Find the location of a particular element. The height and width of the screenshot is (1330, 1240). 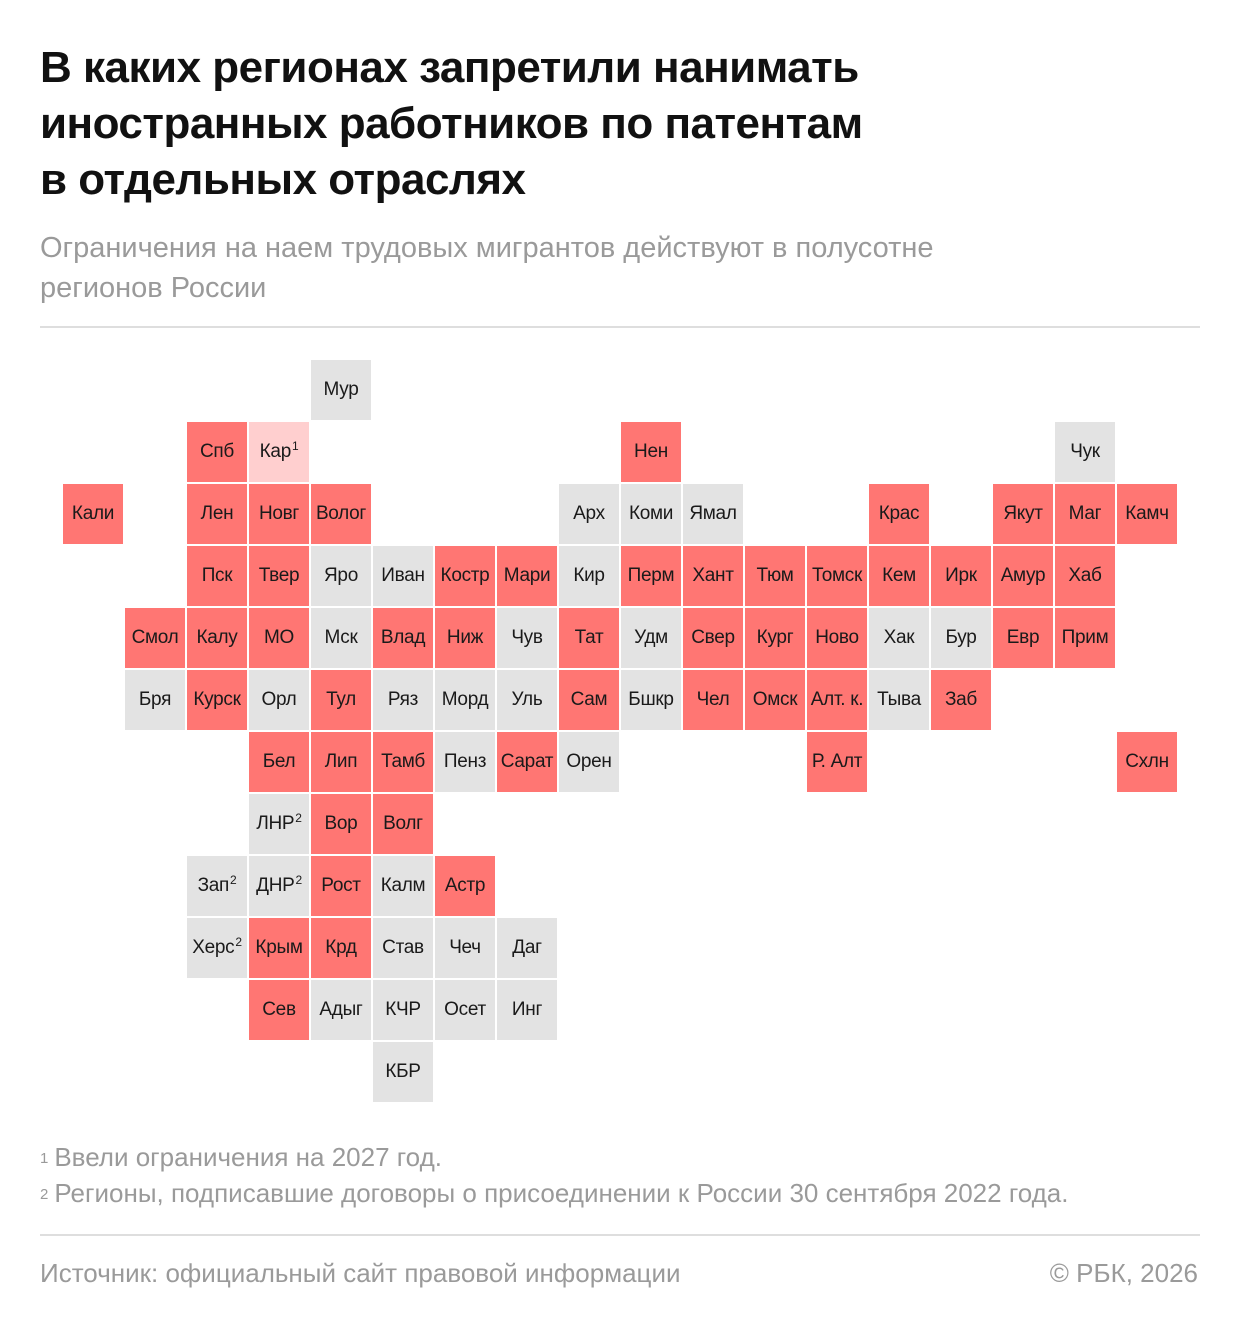

region-tile: Омск is located at coordinates (775, 700).